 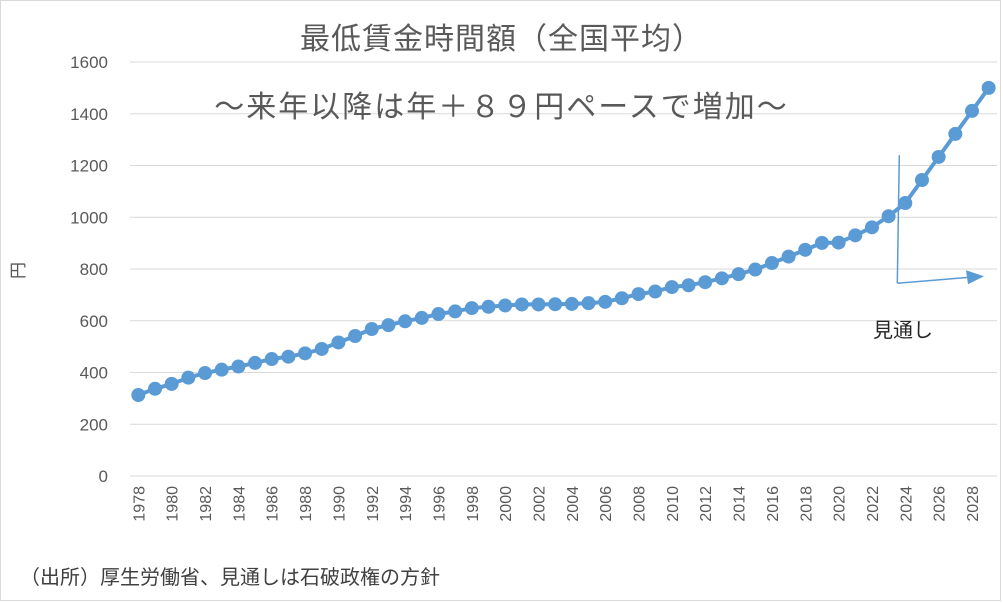 What do you see at coordinates (89, 62) in the screenshot?
I see `y-tick-label: 1600` at bounding box center [89, 62].